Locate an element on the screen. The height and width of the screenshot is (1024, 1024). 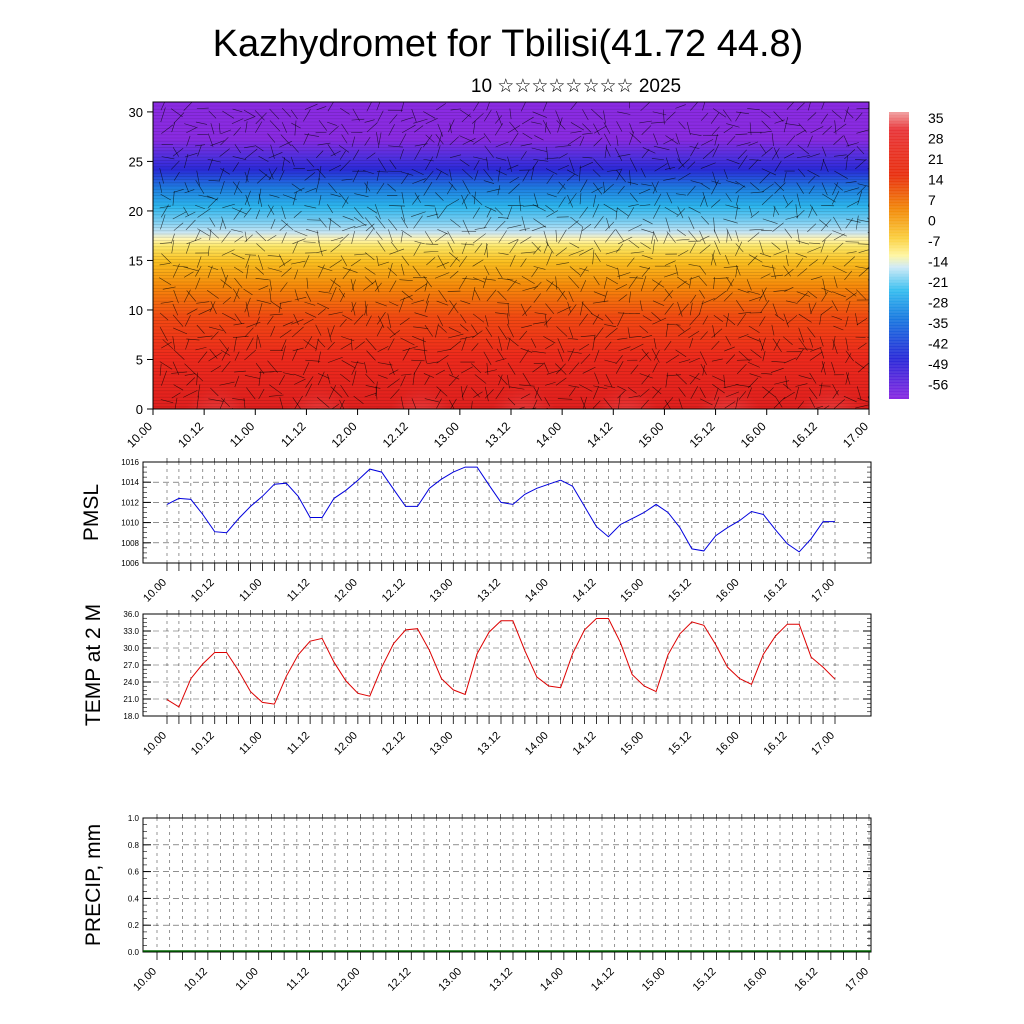
colorbar-label: 21 is located at coordinates (936, 159).